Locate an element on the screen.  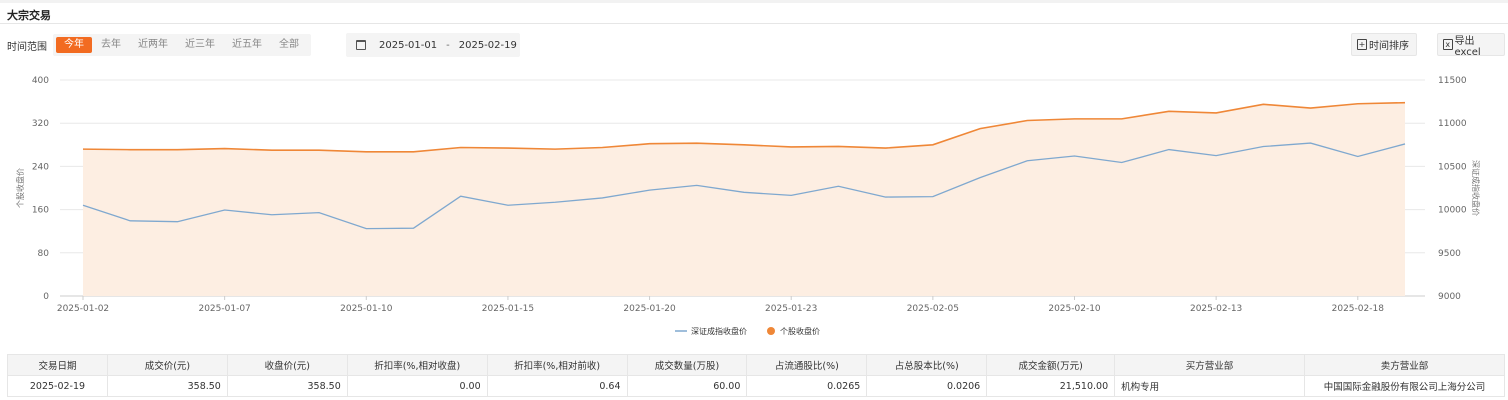
x-tick-label: 2025-01-23 is located at coordinates (791, 309).